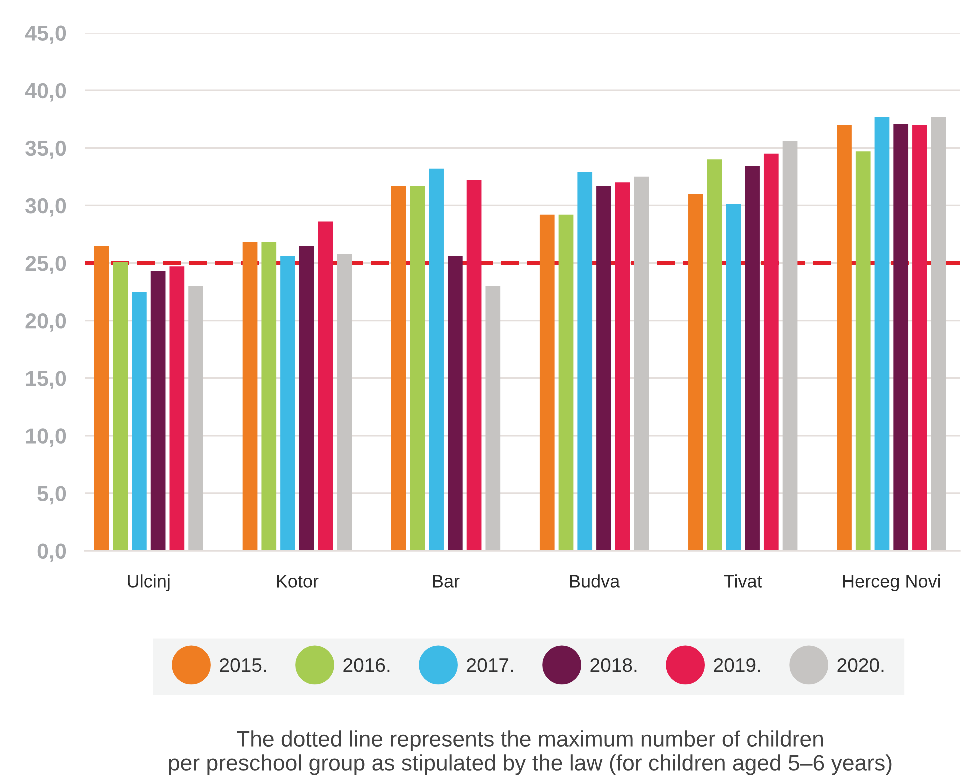 Image resolution: width=961 pixels, height=780 pixels. What do you see at coordinates (595, 581) in the screenshot?
I see `x-tick-label: Budva` at bounding box center [595, 581].